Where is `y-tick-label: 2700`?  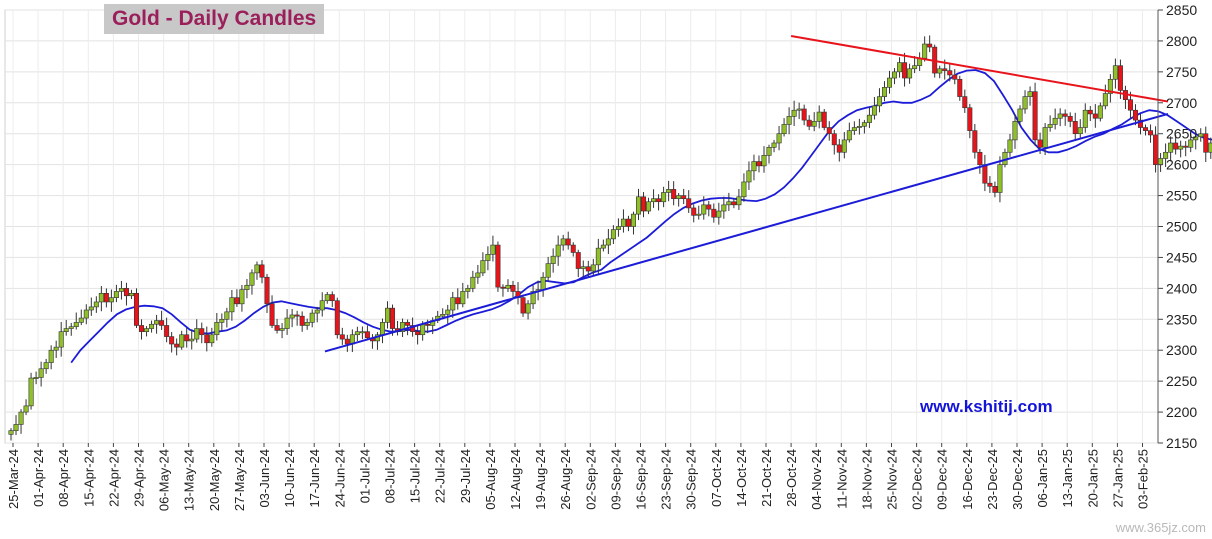
y-tick-label: 2700 is located at coordinates (1181, 103).